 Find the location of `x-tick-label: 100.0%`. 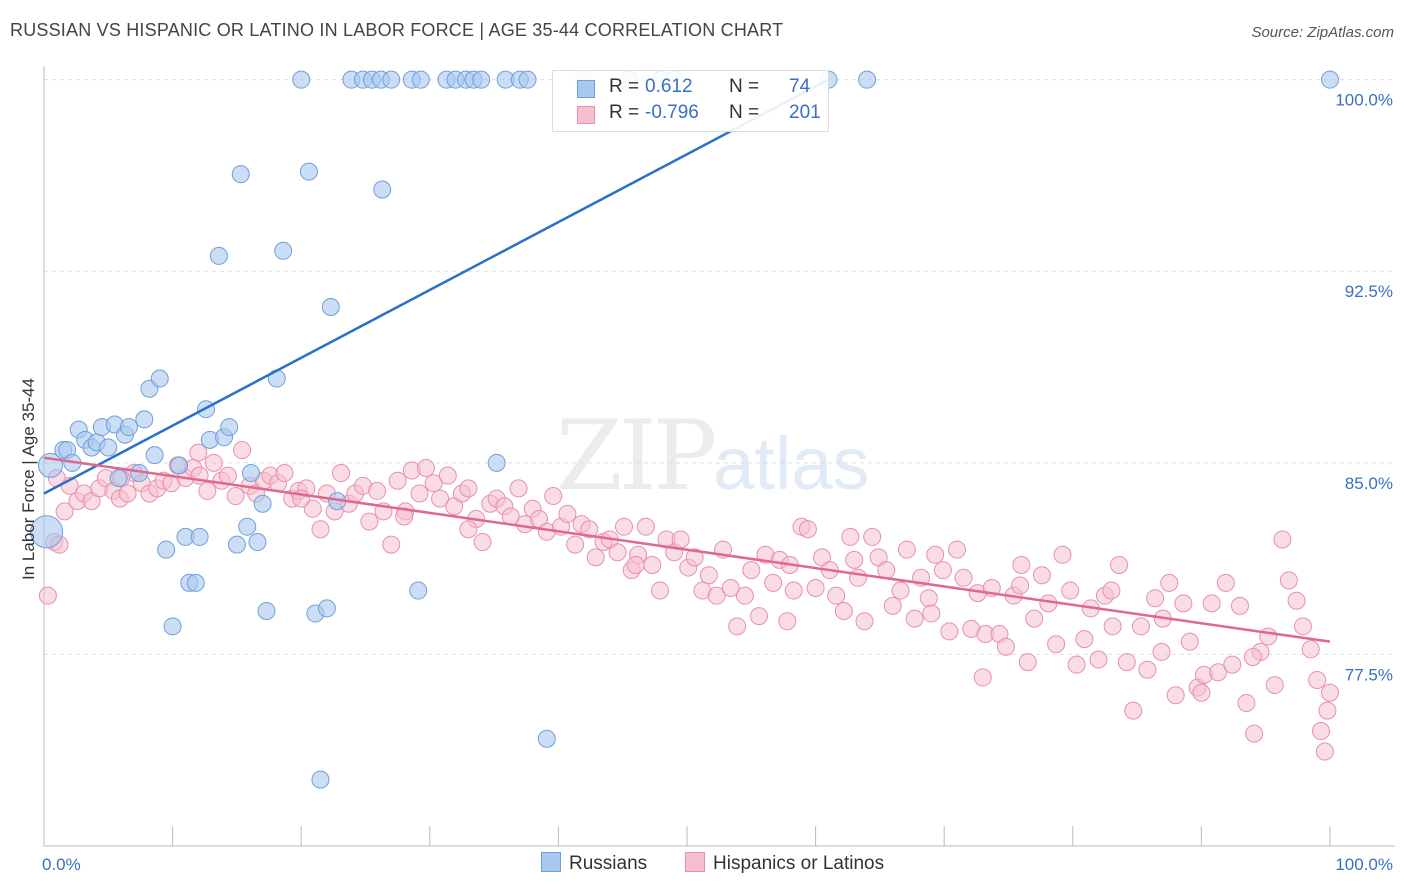

x-tick-label: 100.0% is located at coordinates (1364, 864).